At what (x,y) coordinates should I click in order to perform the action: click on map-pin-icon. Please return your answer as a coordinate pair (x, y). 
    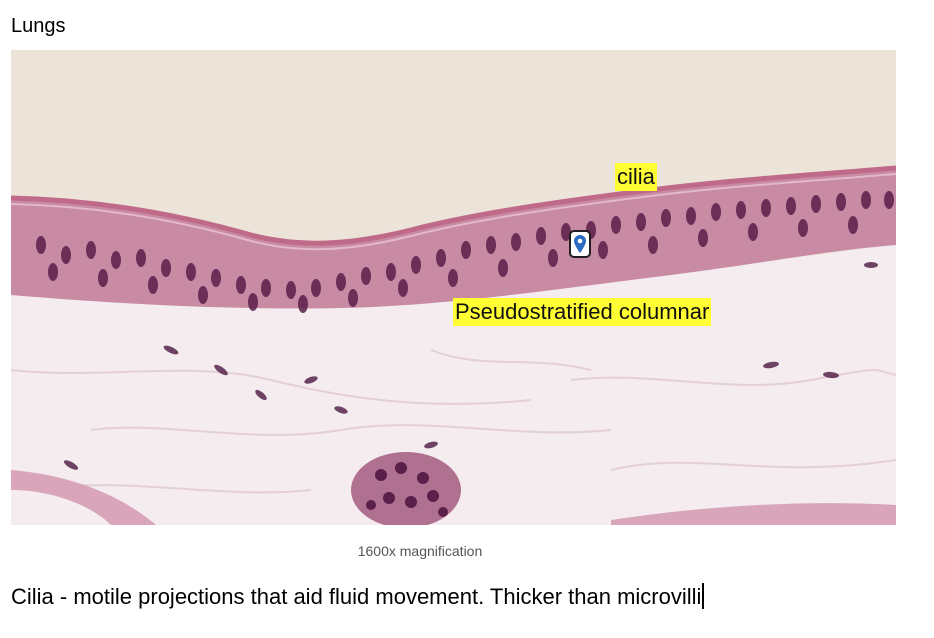
    Looking at the image, I should click on (580, 244).